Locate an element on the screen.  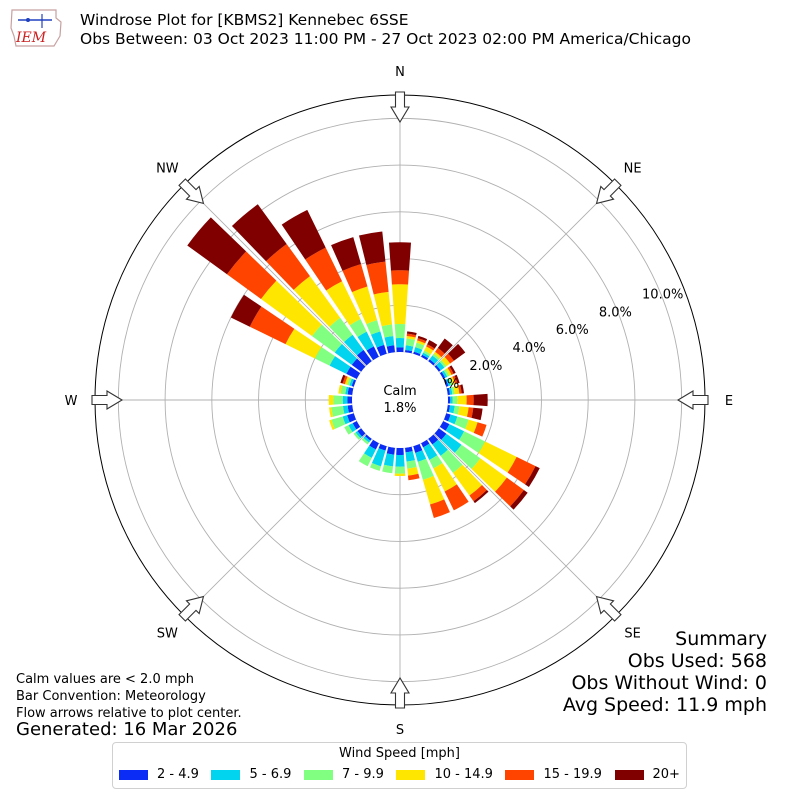
summary-title: Summary is located at coordinates (721, 639).